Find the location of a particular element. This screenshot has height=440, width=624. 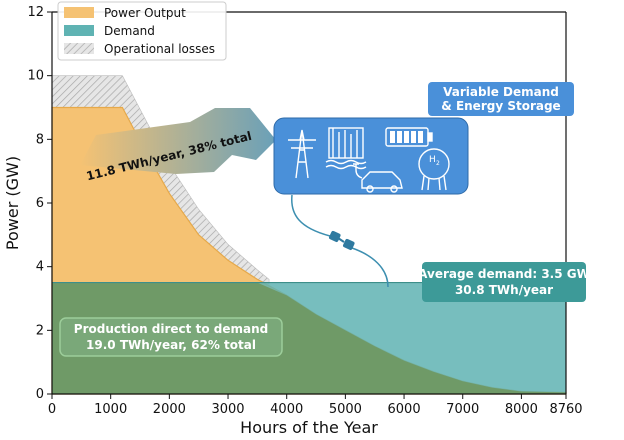

direct-production-bg is located at coordinates (171, 337).